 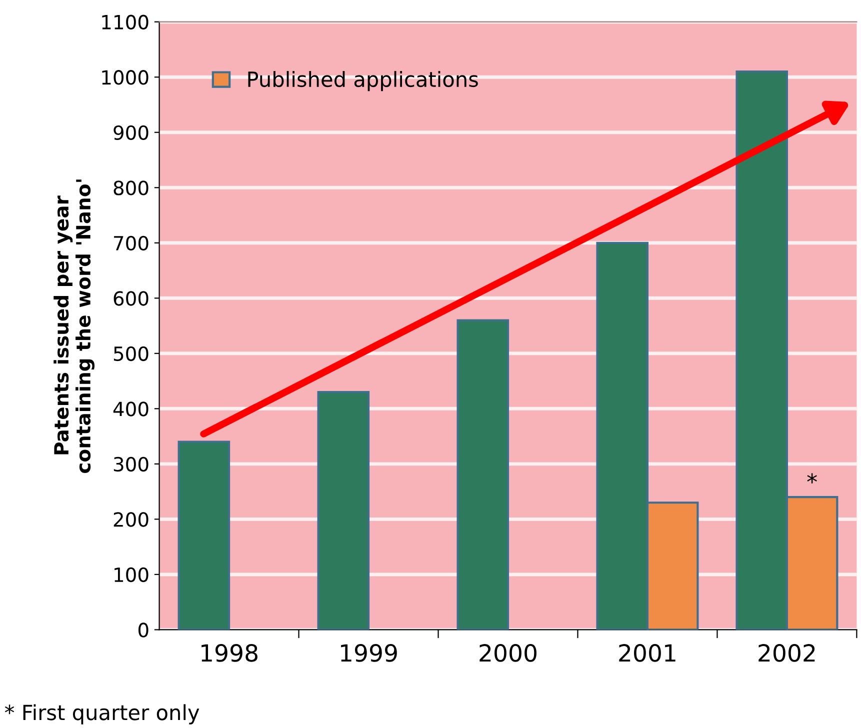 I want to click on legend-label: Published applications, so click(x=363, y=81).